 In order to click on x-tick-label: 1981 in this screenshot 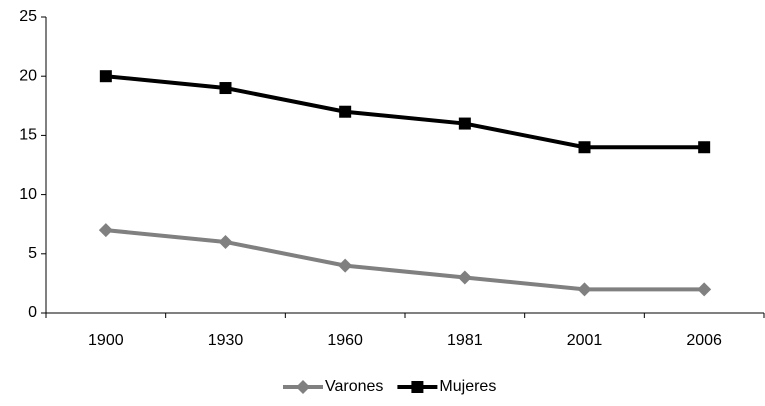, I will do `click(465, 340)`.